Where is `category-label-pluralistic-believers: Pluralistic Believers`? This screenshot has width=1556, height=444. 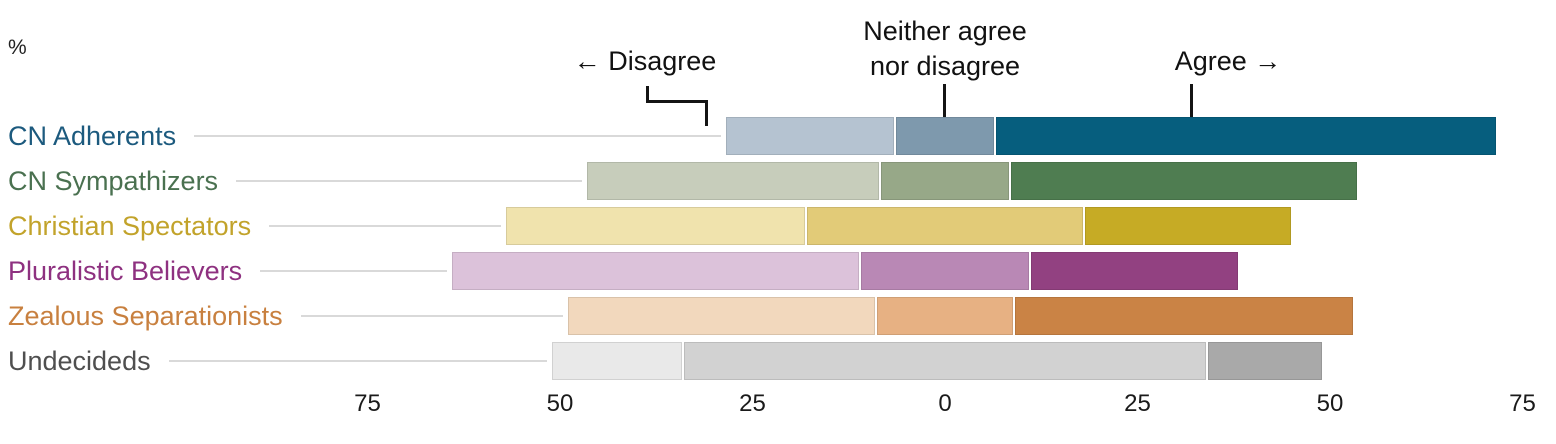
category-label-pluralistic-believers: Pluralistic Believers is located at coordinates (125, 271).